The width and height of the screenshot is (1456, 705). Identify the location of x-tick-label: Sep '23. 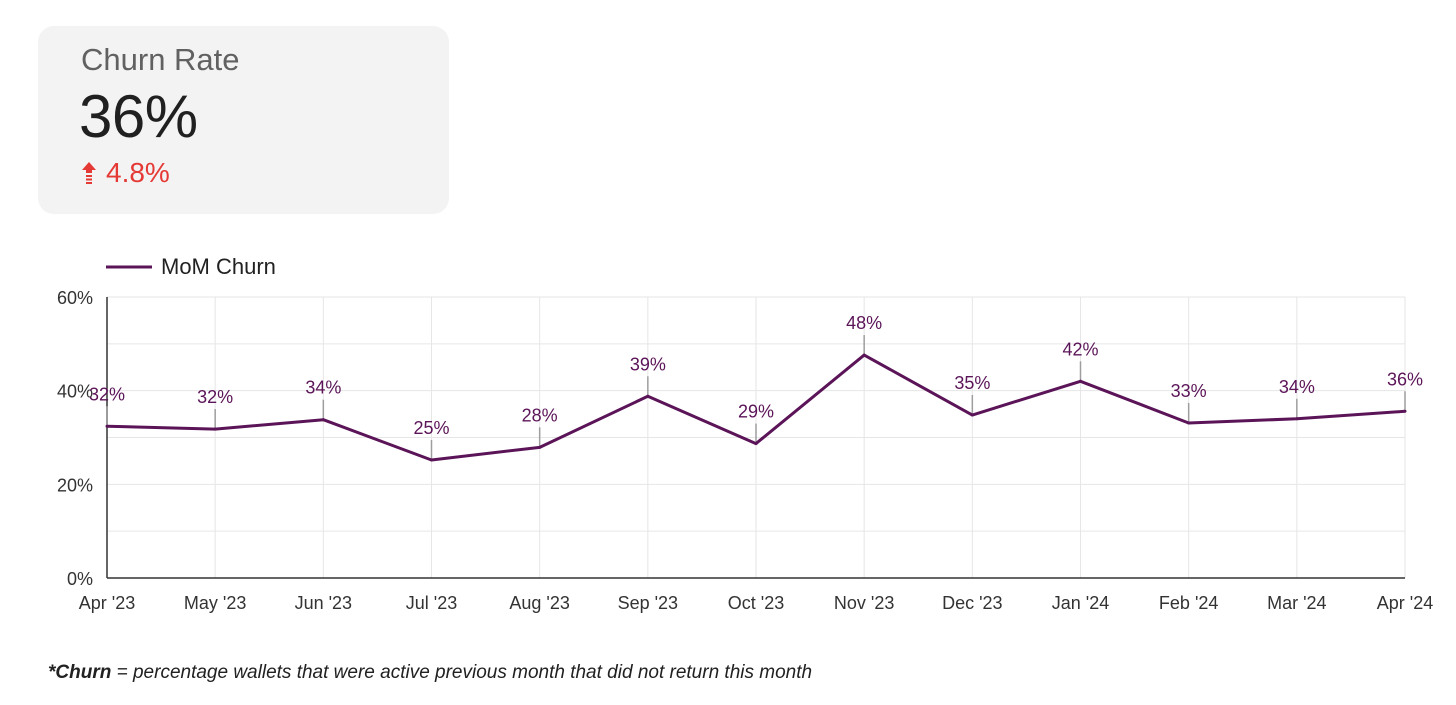
(648, 603).